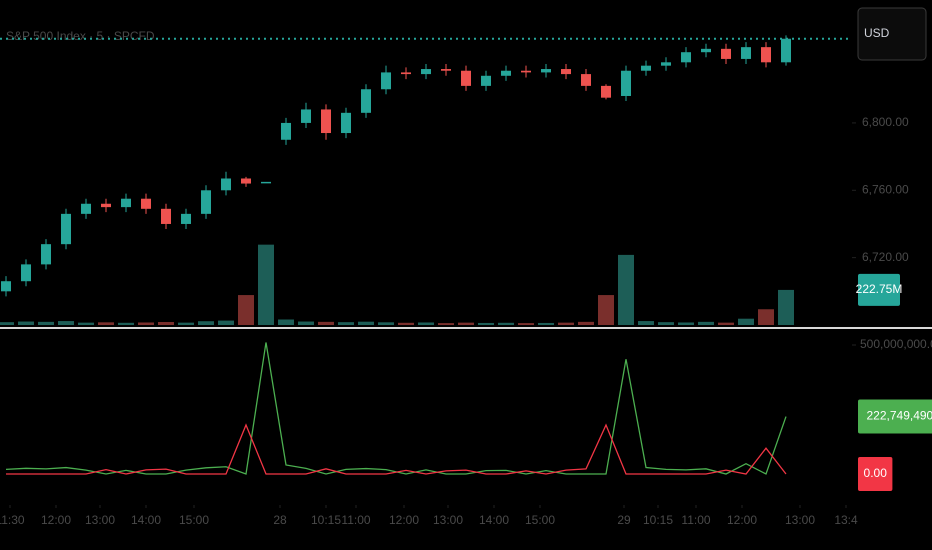 This screenshot has width=932, height=550. Describe the element at coordinates (80, 36) in the screenshot. I see `chart-title: S&P 500 Index · 5 · SPCFD` at that location.